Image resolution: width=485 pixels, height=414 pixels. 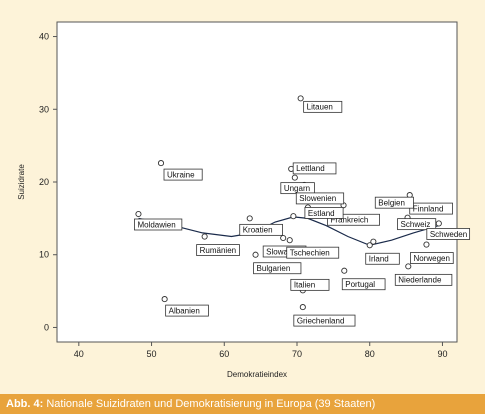 I want to click on point-label-text: Lettland, so click(x=310, y=168).